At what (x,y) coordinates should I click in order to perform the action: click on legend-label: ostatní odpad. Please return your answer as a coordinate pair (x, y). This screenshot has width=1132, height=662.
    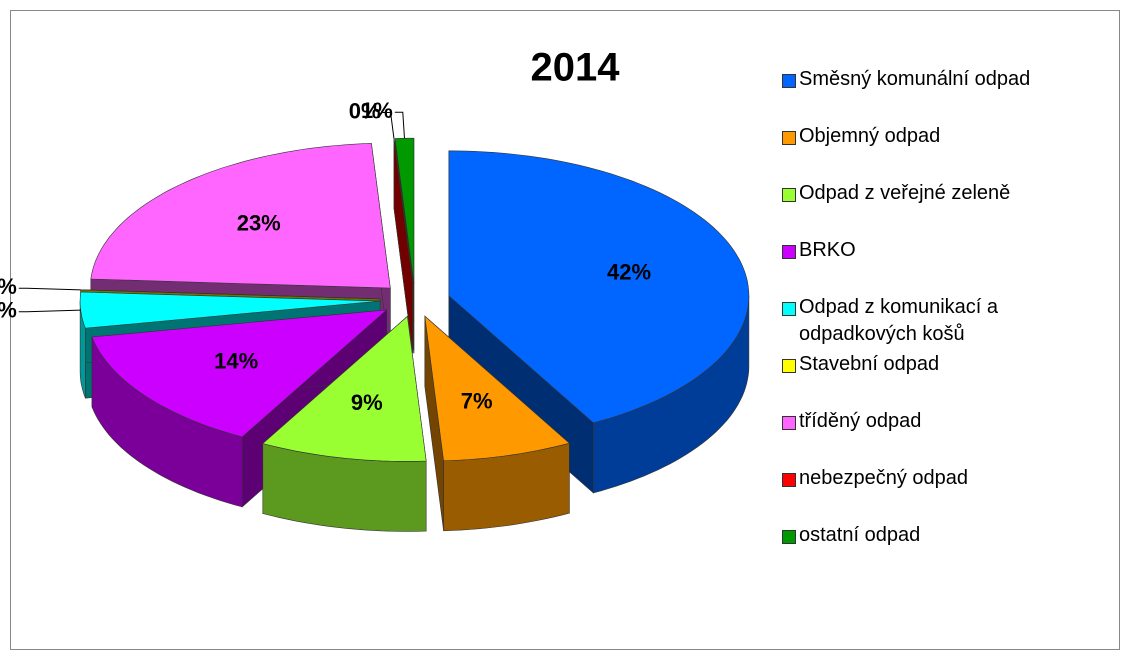
    Looking at the image, I should click on (860, 535).